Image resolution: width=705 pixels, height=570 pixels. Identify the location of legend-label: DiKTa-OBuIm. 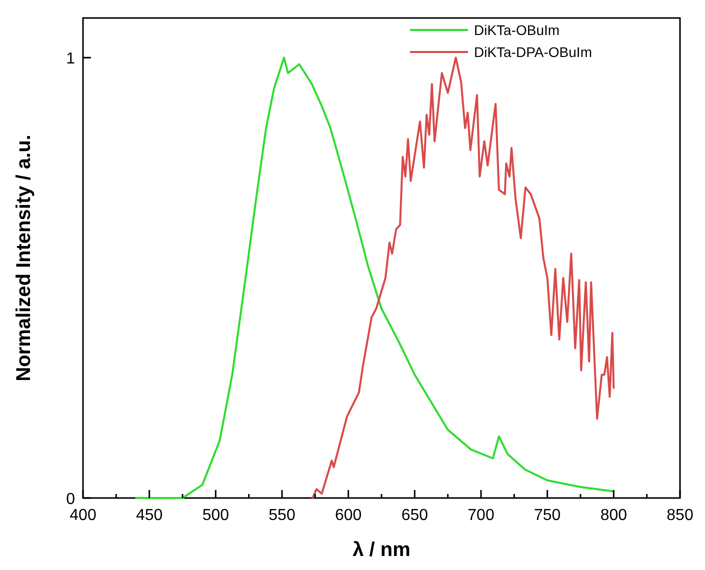
(517, 30).